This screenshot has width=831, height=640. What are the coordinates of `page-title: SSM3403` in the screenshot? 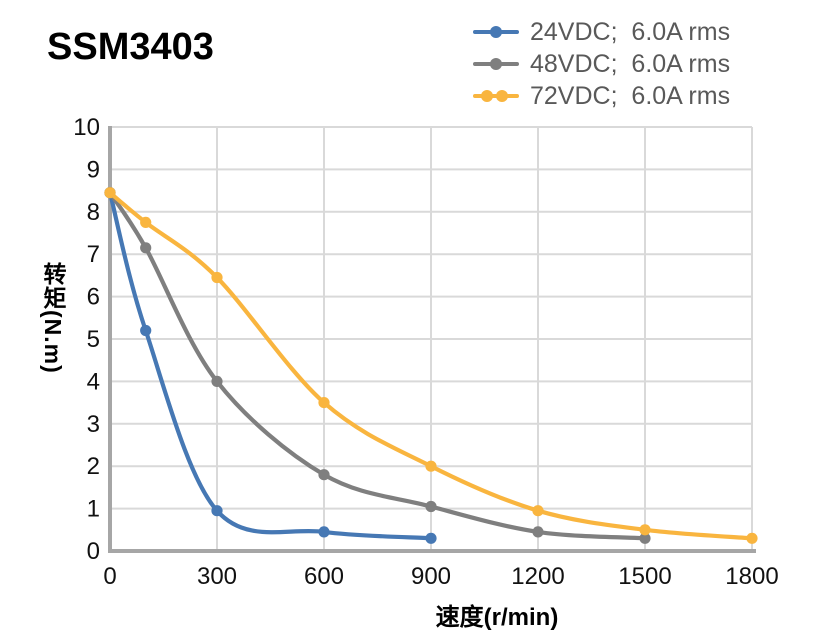 It's located at (130, 47).